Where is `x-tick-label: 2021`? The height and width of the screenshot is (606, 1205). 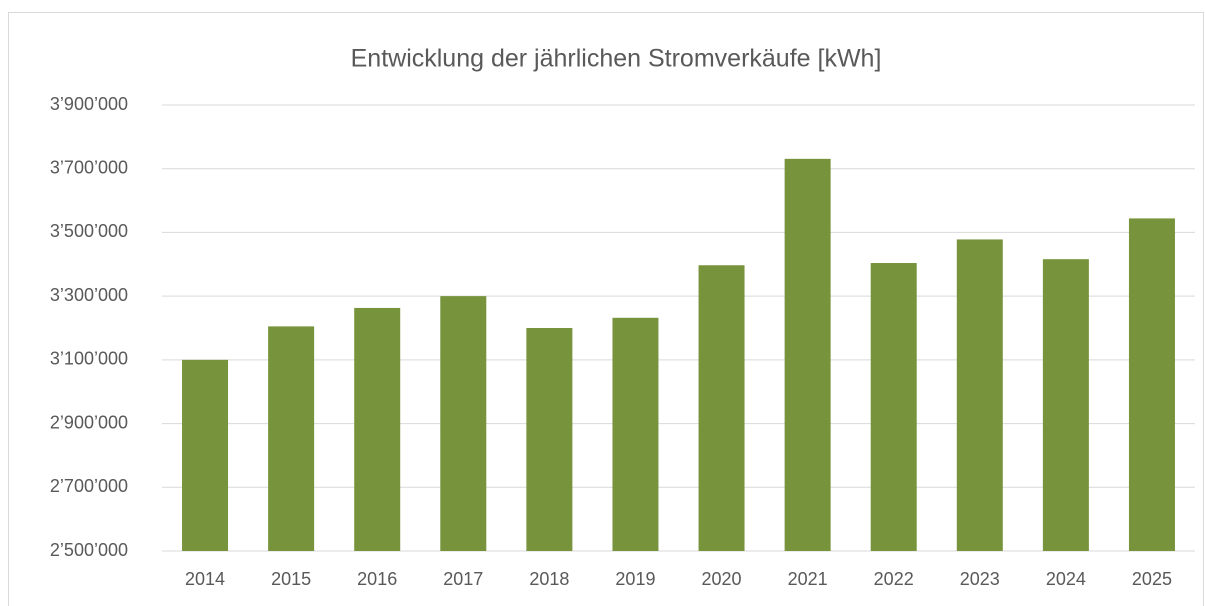 x-tick-label: 2021 is located at coordinates (808, 579).